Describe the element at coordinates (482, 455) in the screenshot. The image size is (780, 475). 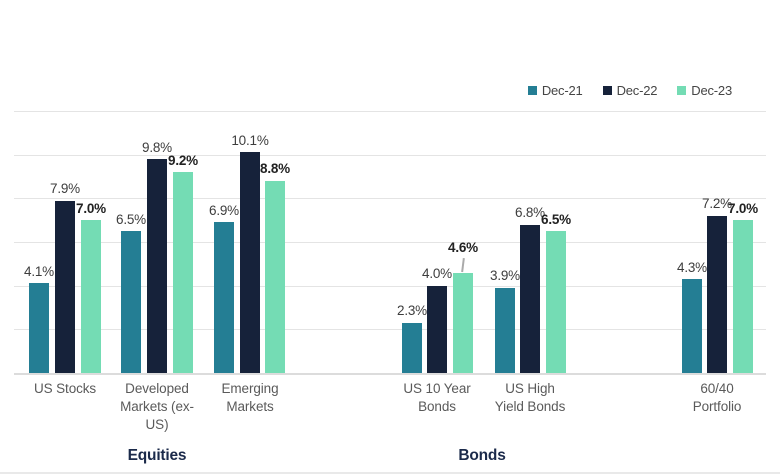
I see `group-label-bonds: Bonds` at that location.